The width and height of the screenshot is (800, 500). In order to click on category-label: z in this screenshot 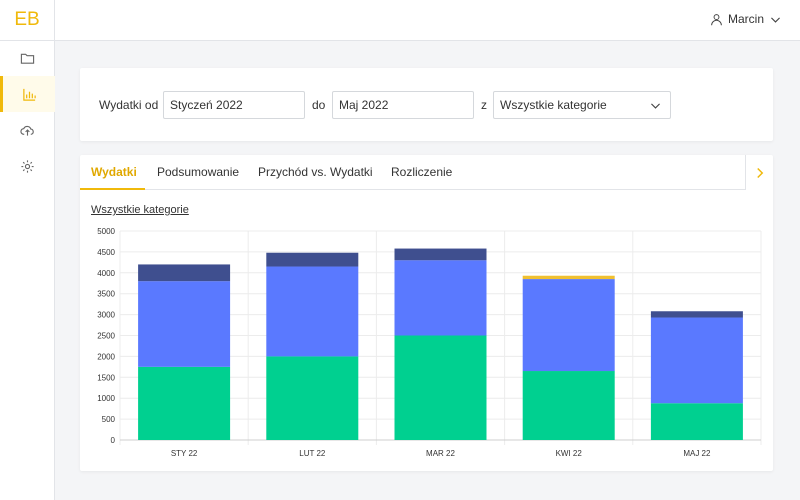, I will do `click(484, 105)`.